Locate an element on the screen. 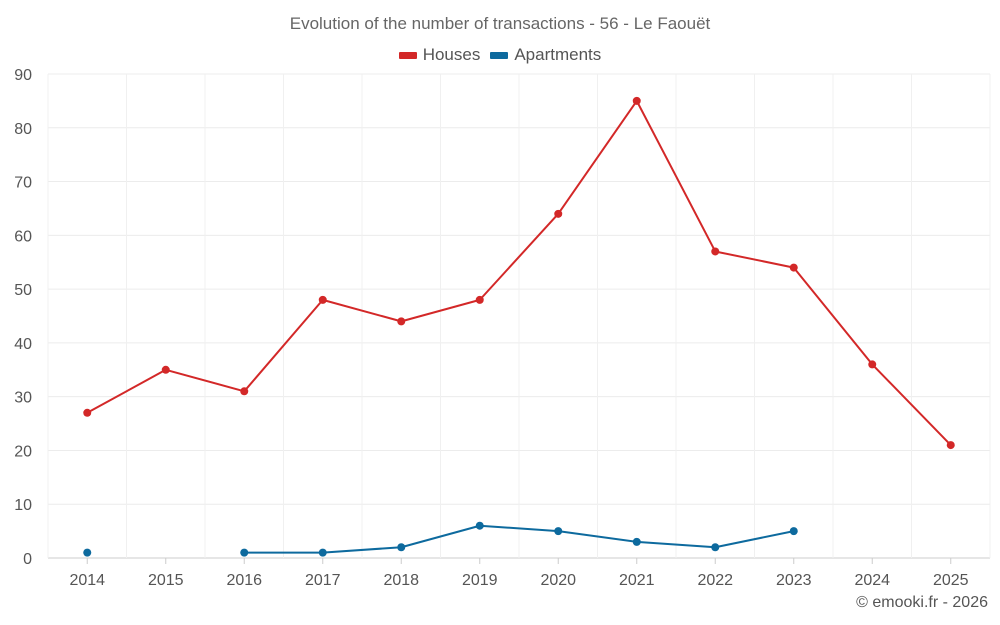 This screenshot has width=1000, height=625. legend-item-apartments: Apartments is located at coordinates (545, 55).